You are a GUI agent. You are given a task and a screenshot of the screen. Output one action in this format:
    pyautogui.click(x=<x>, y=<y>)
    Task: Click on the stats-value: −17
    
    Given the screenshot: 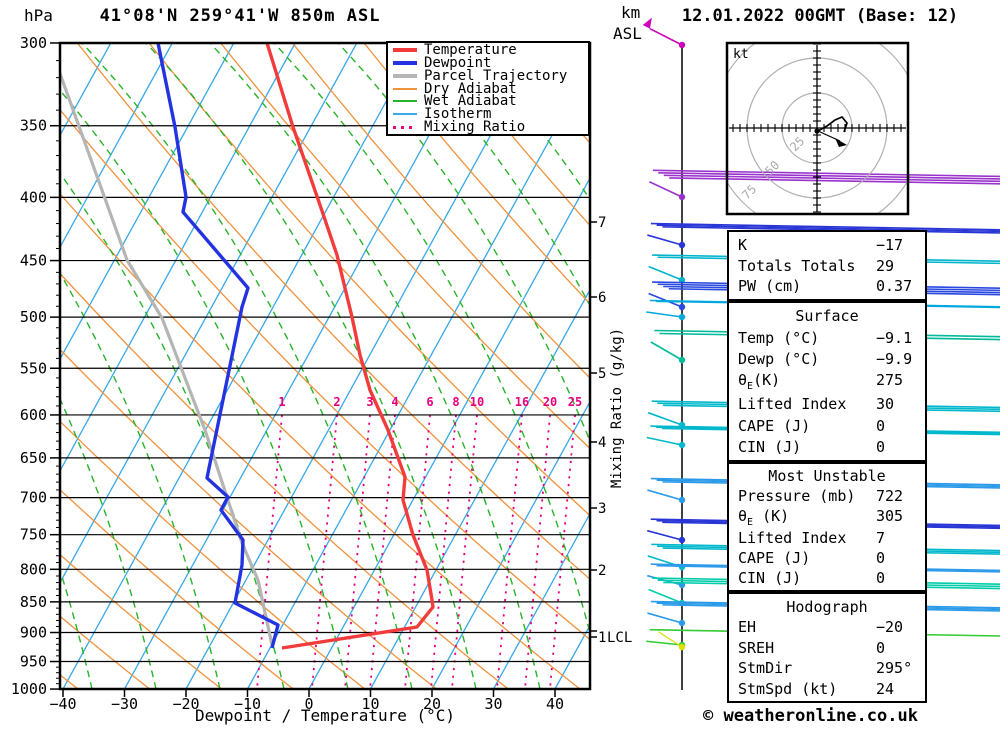 What is the action you would take?
    pyautogui.click(x=890, y=244)
    